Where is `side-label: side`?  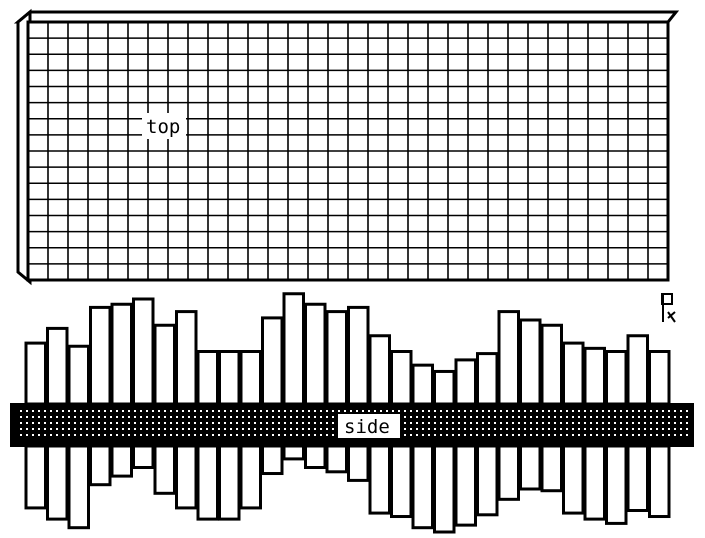
side-label: side is located at coordinates (367, 427).